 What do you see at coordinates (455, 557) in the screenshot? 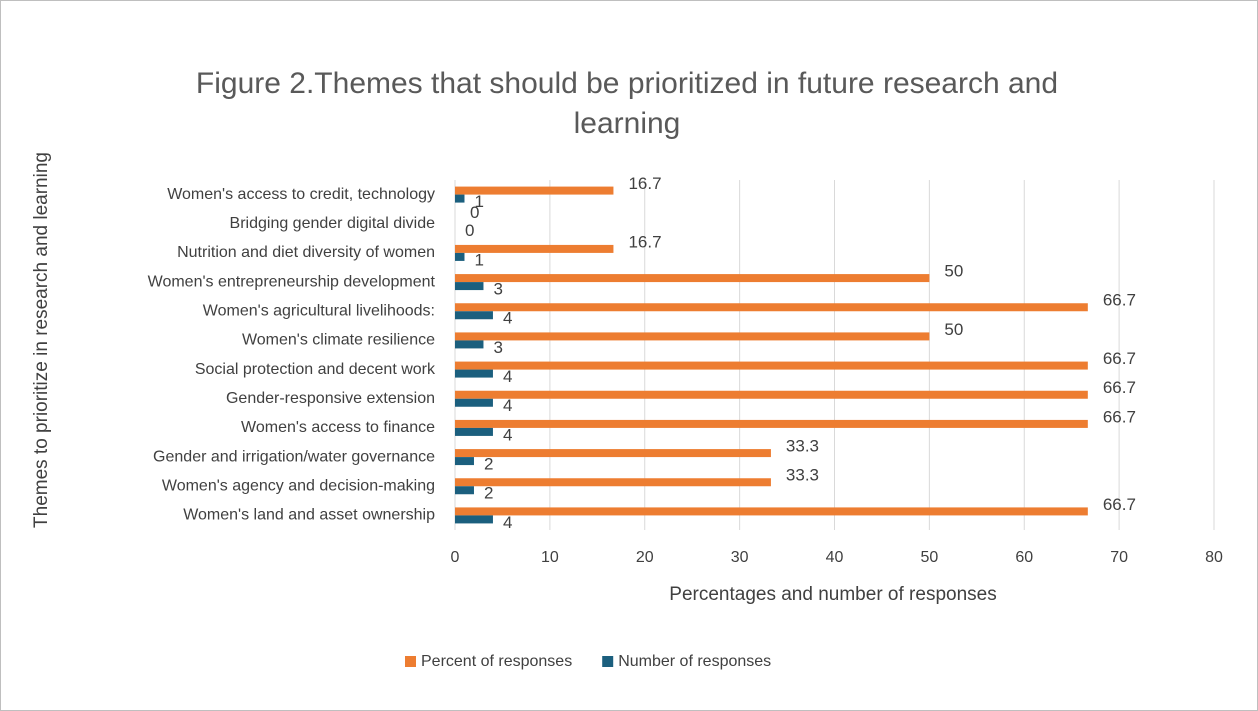
I see `x-tick-label: 0` at bounding box center [455, 557].